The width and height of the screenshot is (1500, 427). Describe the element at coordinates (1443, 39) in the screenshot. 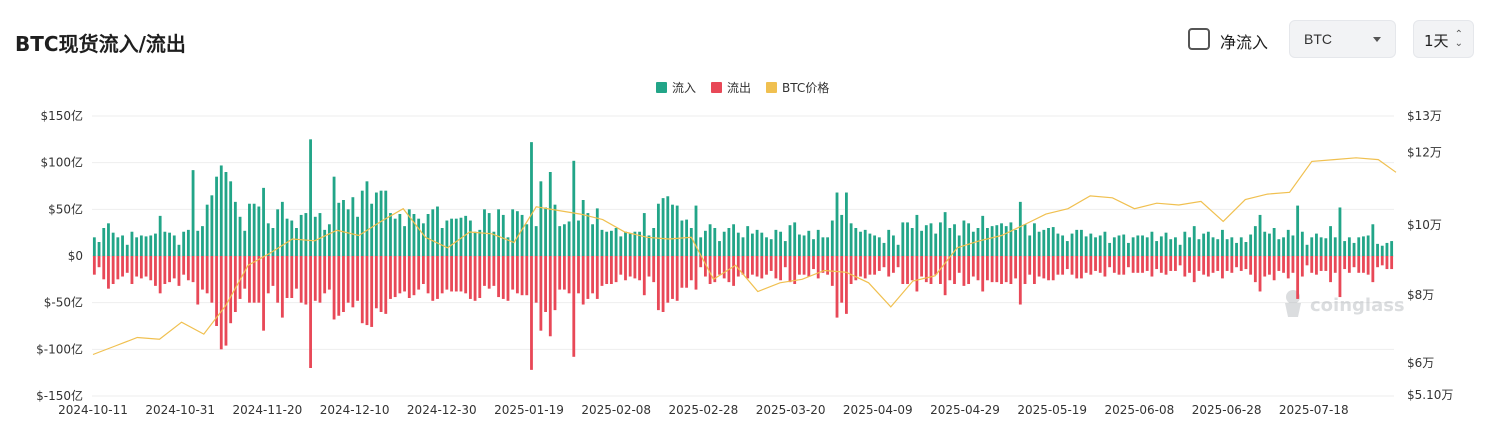

I see `period-select: 1天 ⌃ ⌄` at that location.